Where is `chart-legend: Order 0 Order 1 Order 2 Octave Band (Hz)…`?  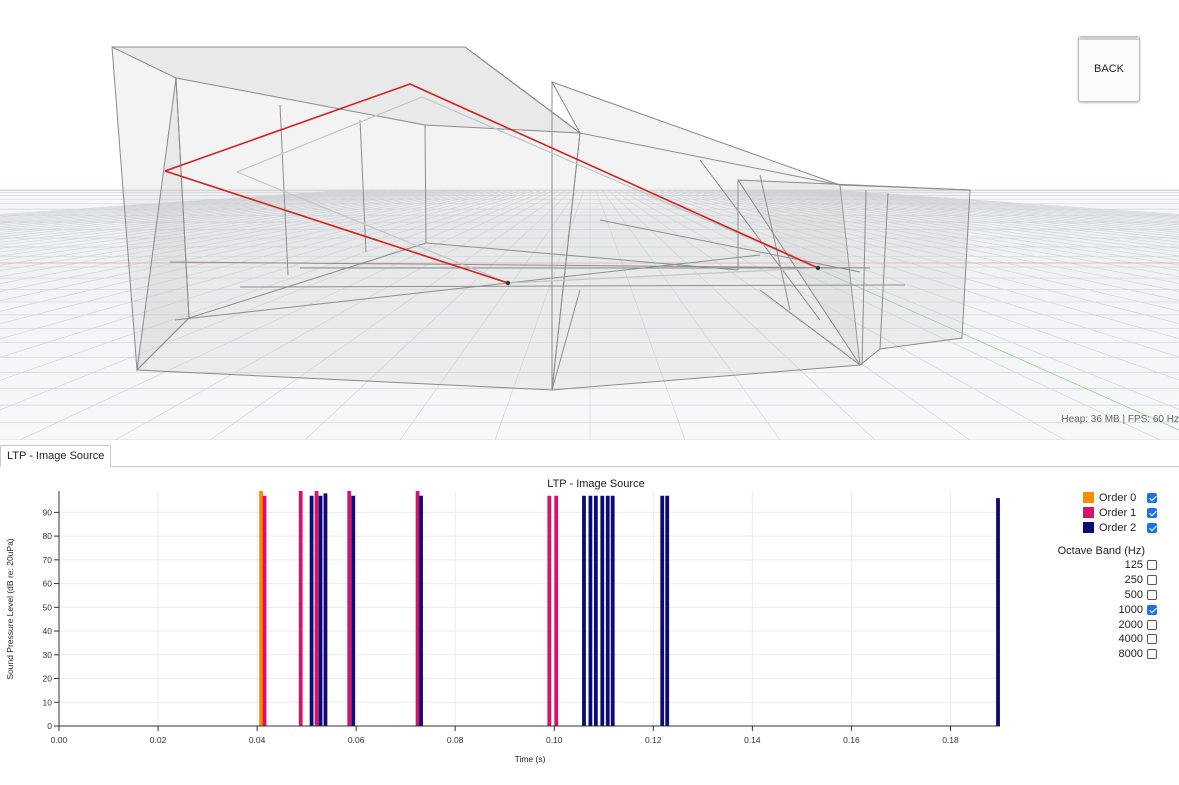 chart-legend: Order 0 Order 1 Order 2 Octave Band (Hz)… is located at coordinates (1101, 576).